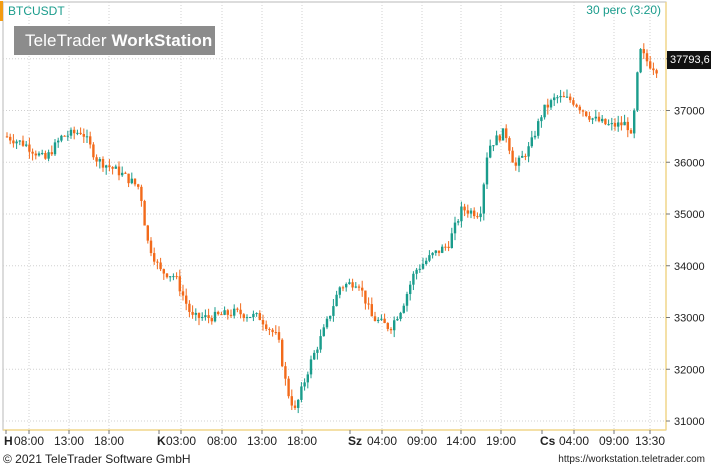 The width and height of the screenshot is (711, 473). Describe the element at coordinates (66, 40) in the screenshot. I see `logo-brand: TeleTrader` at that location.